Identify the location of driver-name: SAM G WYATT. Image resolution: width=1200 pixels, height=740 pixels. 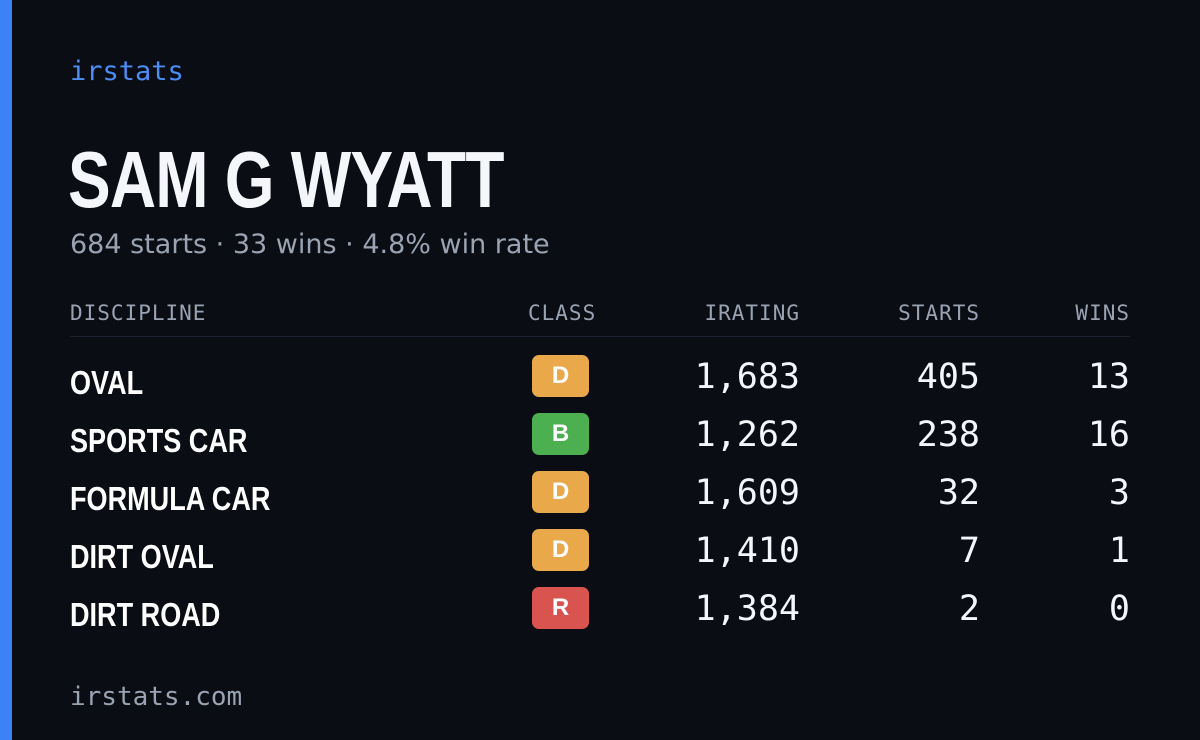
(286, 179).